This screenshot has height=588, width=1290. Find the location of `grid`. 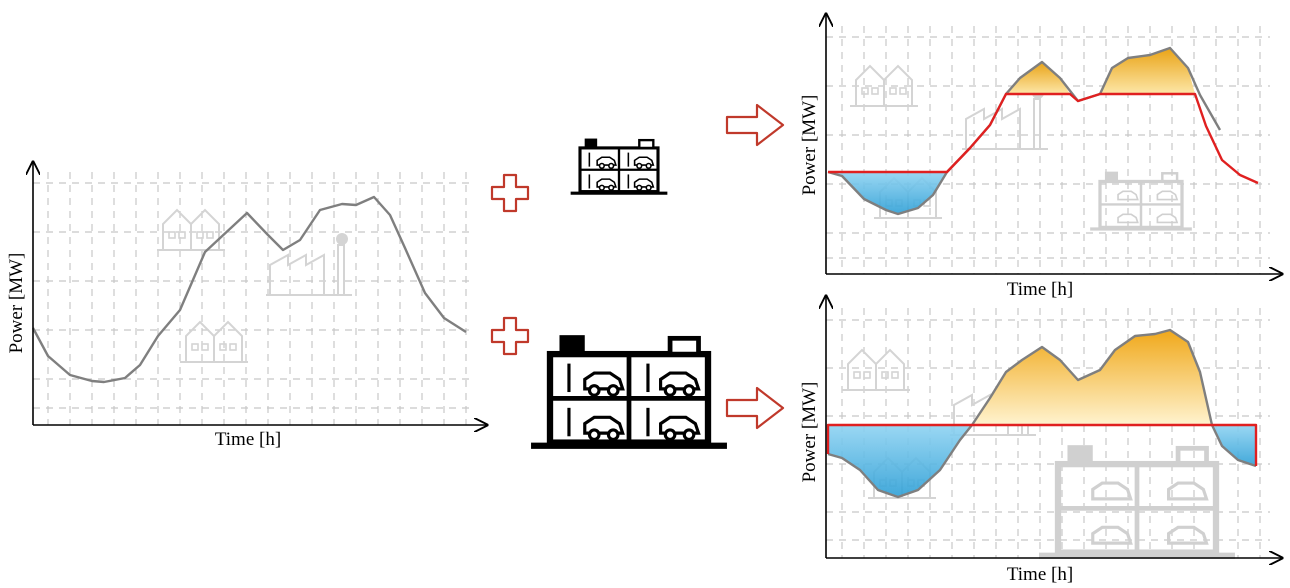

grid is located at coordinates (254, 298).